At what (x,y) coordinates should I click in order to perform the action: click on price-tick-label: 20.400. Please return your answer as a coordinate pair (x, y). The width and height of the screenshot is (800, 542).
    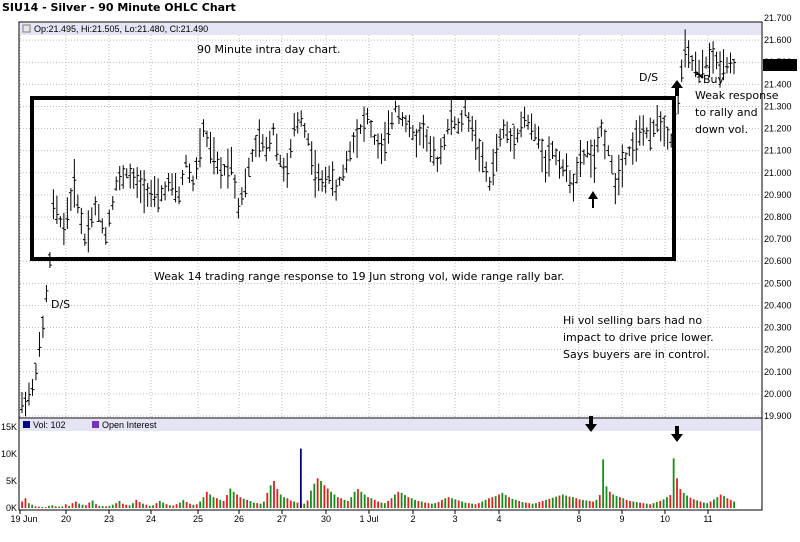
    Looking at the image, I should click on (778, 305).